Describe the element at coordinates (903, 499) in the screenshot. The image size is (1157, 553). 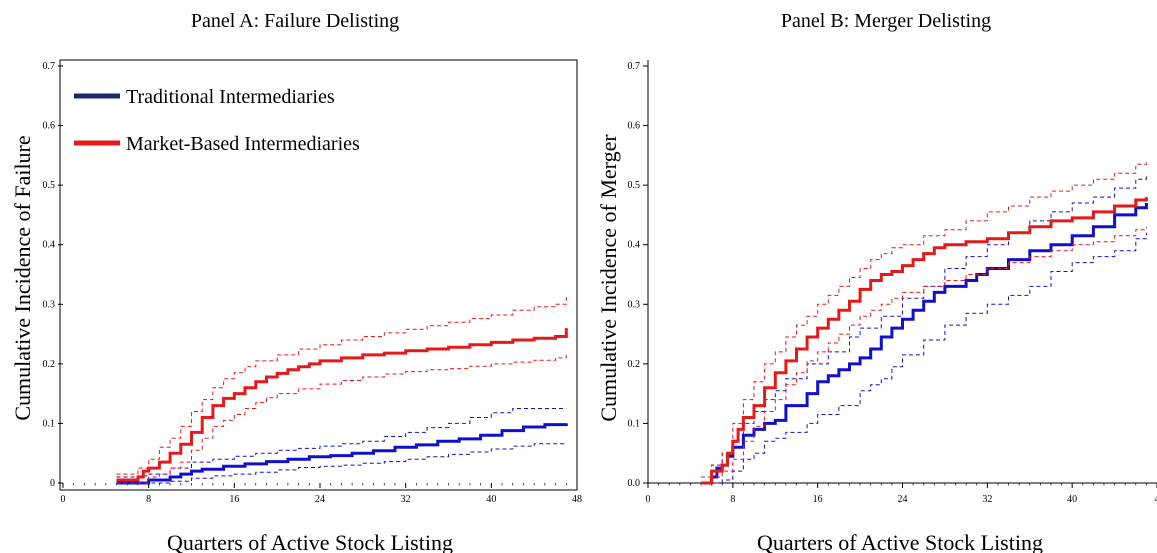
I see `panel-b-x-tick-label: 24` at that location.